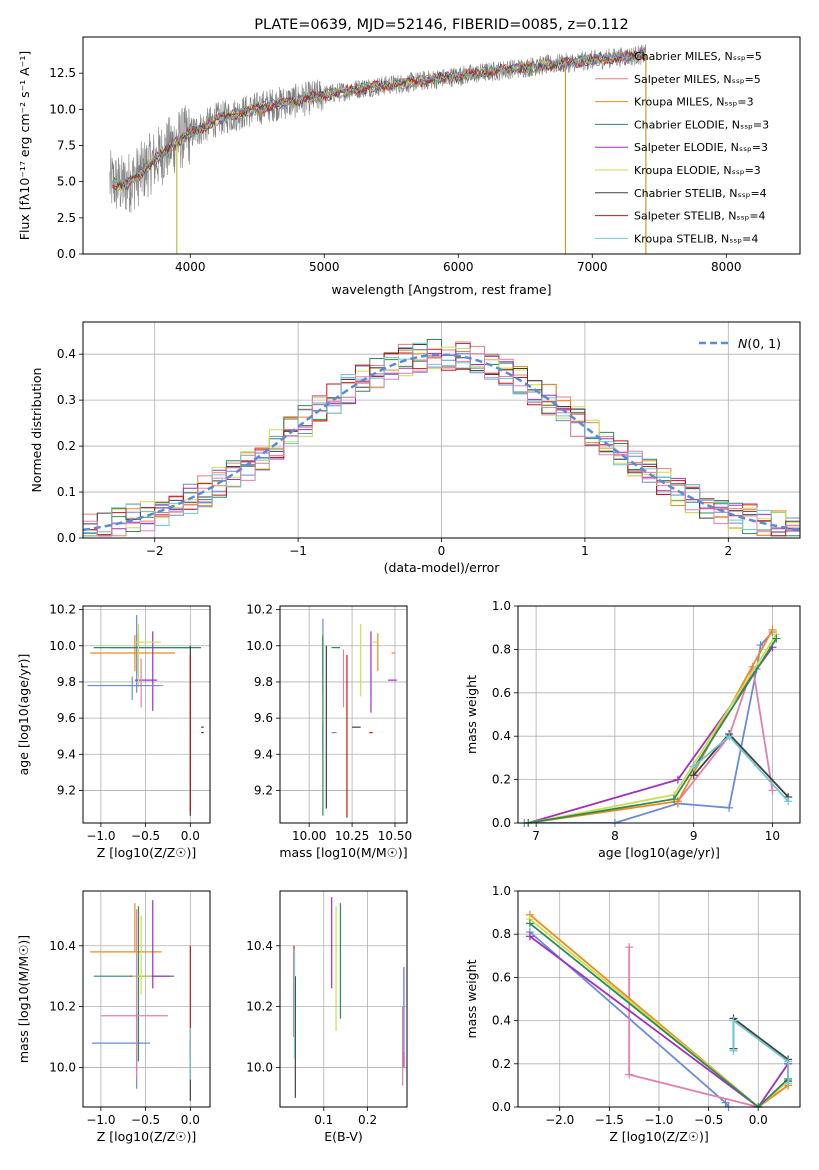 The height and width of the screenshot is (1170, 819). Describe the element at coordinates (697, 170) in the screenshot. I see `legend-label: Kroupa ELODIE, Nₛₛₚ=3` at that location.